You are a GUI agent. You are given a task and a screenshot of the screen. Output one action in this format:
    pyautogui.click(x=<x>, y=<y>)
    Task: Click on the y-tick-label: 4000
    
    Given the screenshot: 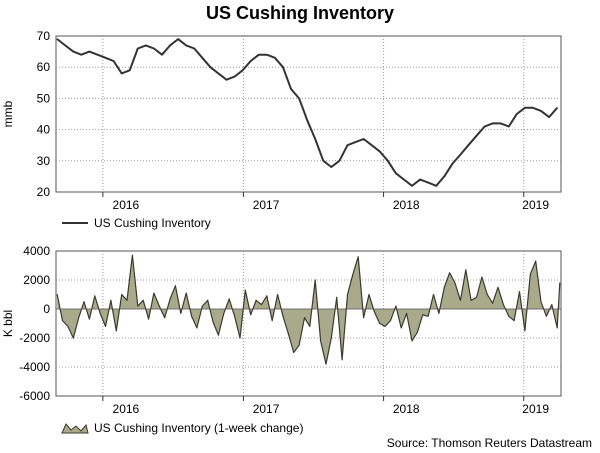 What is the action you would take?
    pyautogui.click(x=36, y=251)
    